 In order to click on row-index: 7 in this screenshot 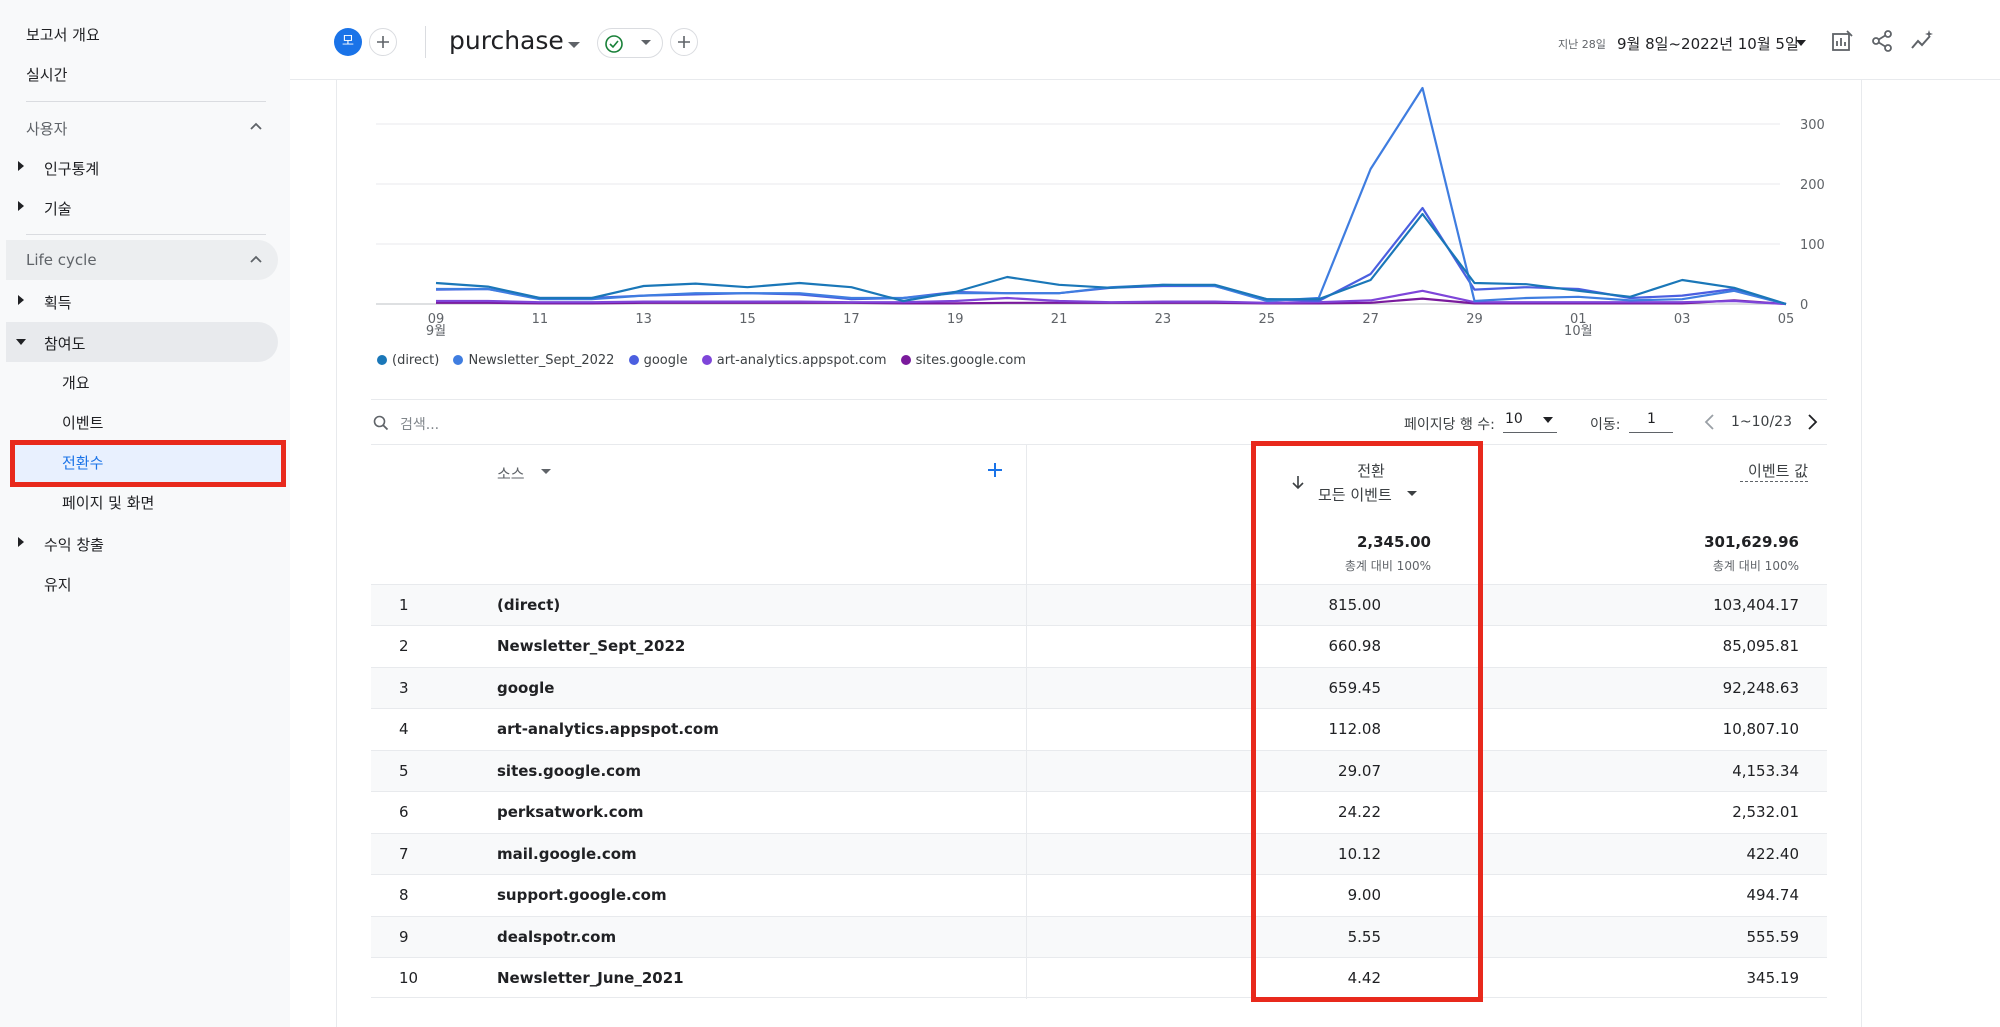, I will do `click(404, 854)`.